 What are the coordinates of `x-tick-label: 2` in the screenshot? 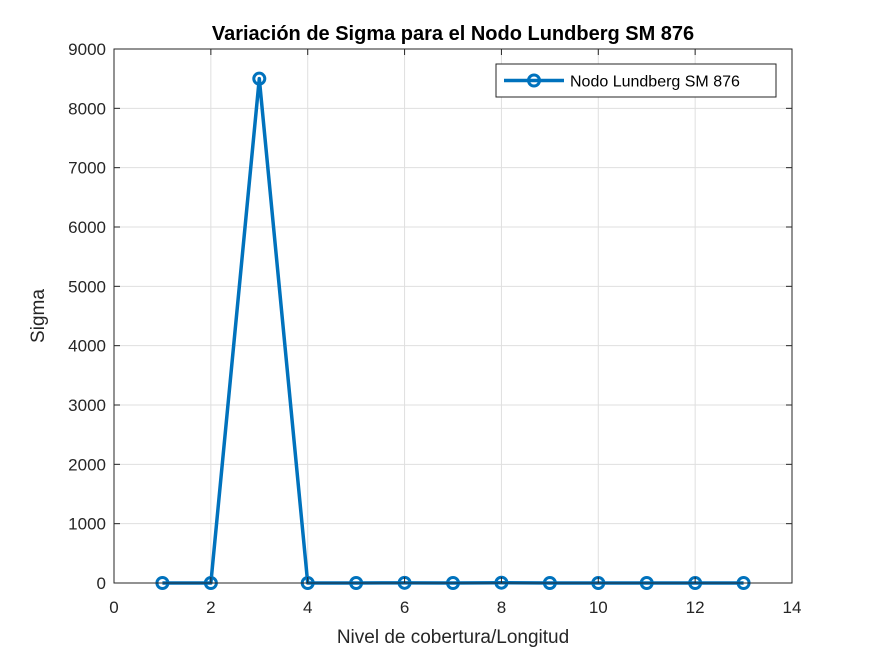 It's located at (210, 607).